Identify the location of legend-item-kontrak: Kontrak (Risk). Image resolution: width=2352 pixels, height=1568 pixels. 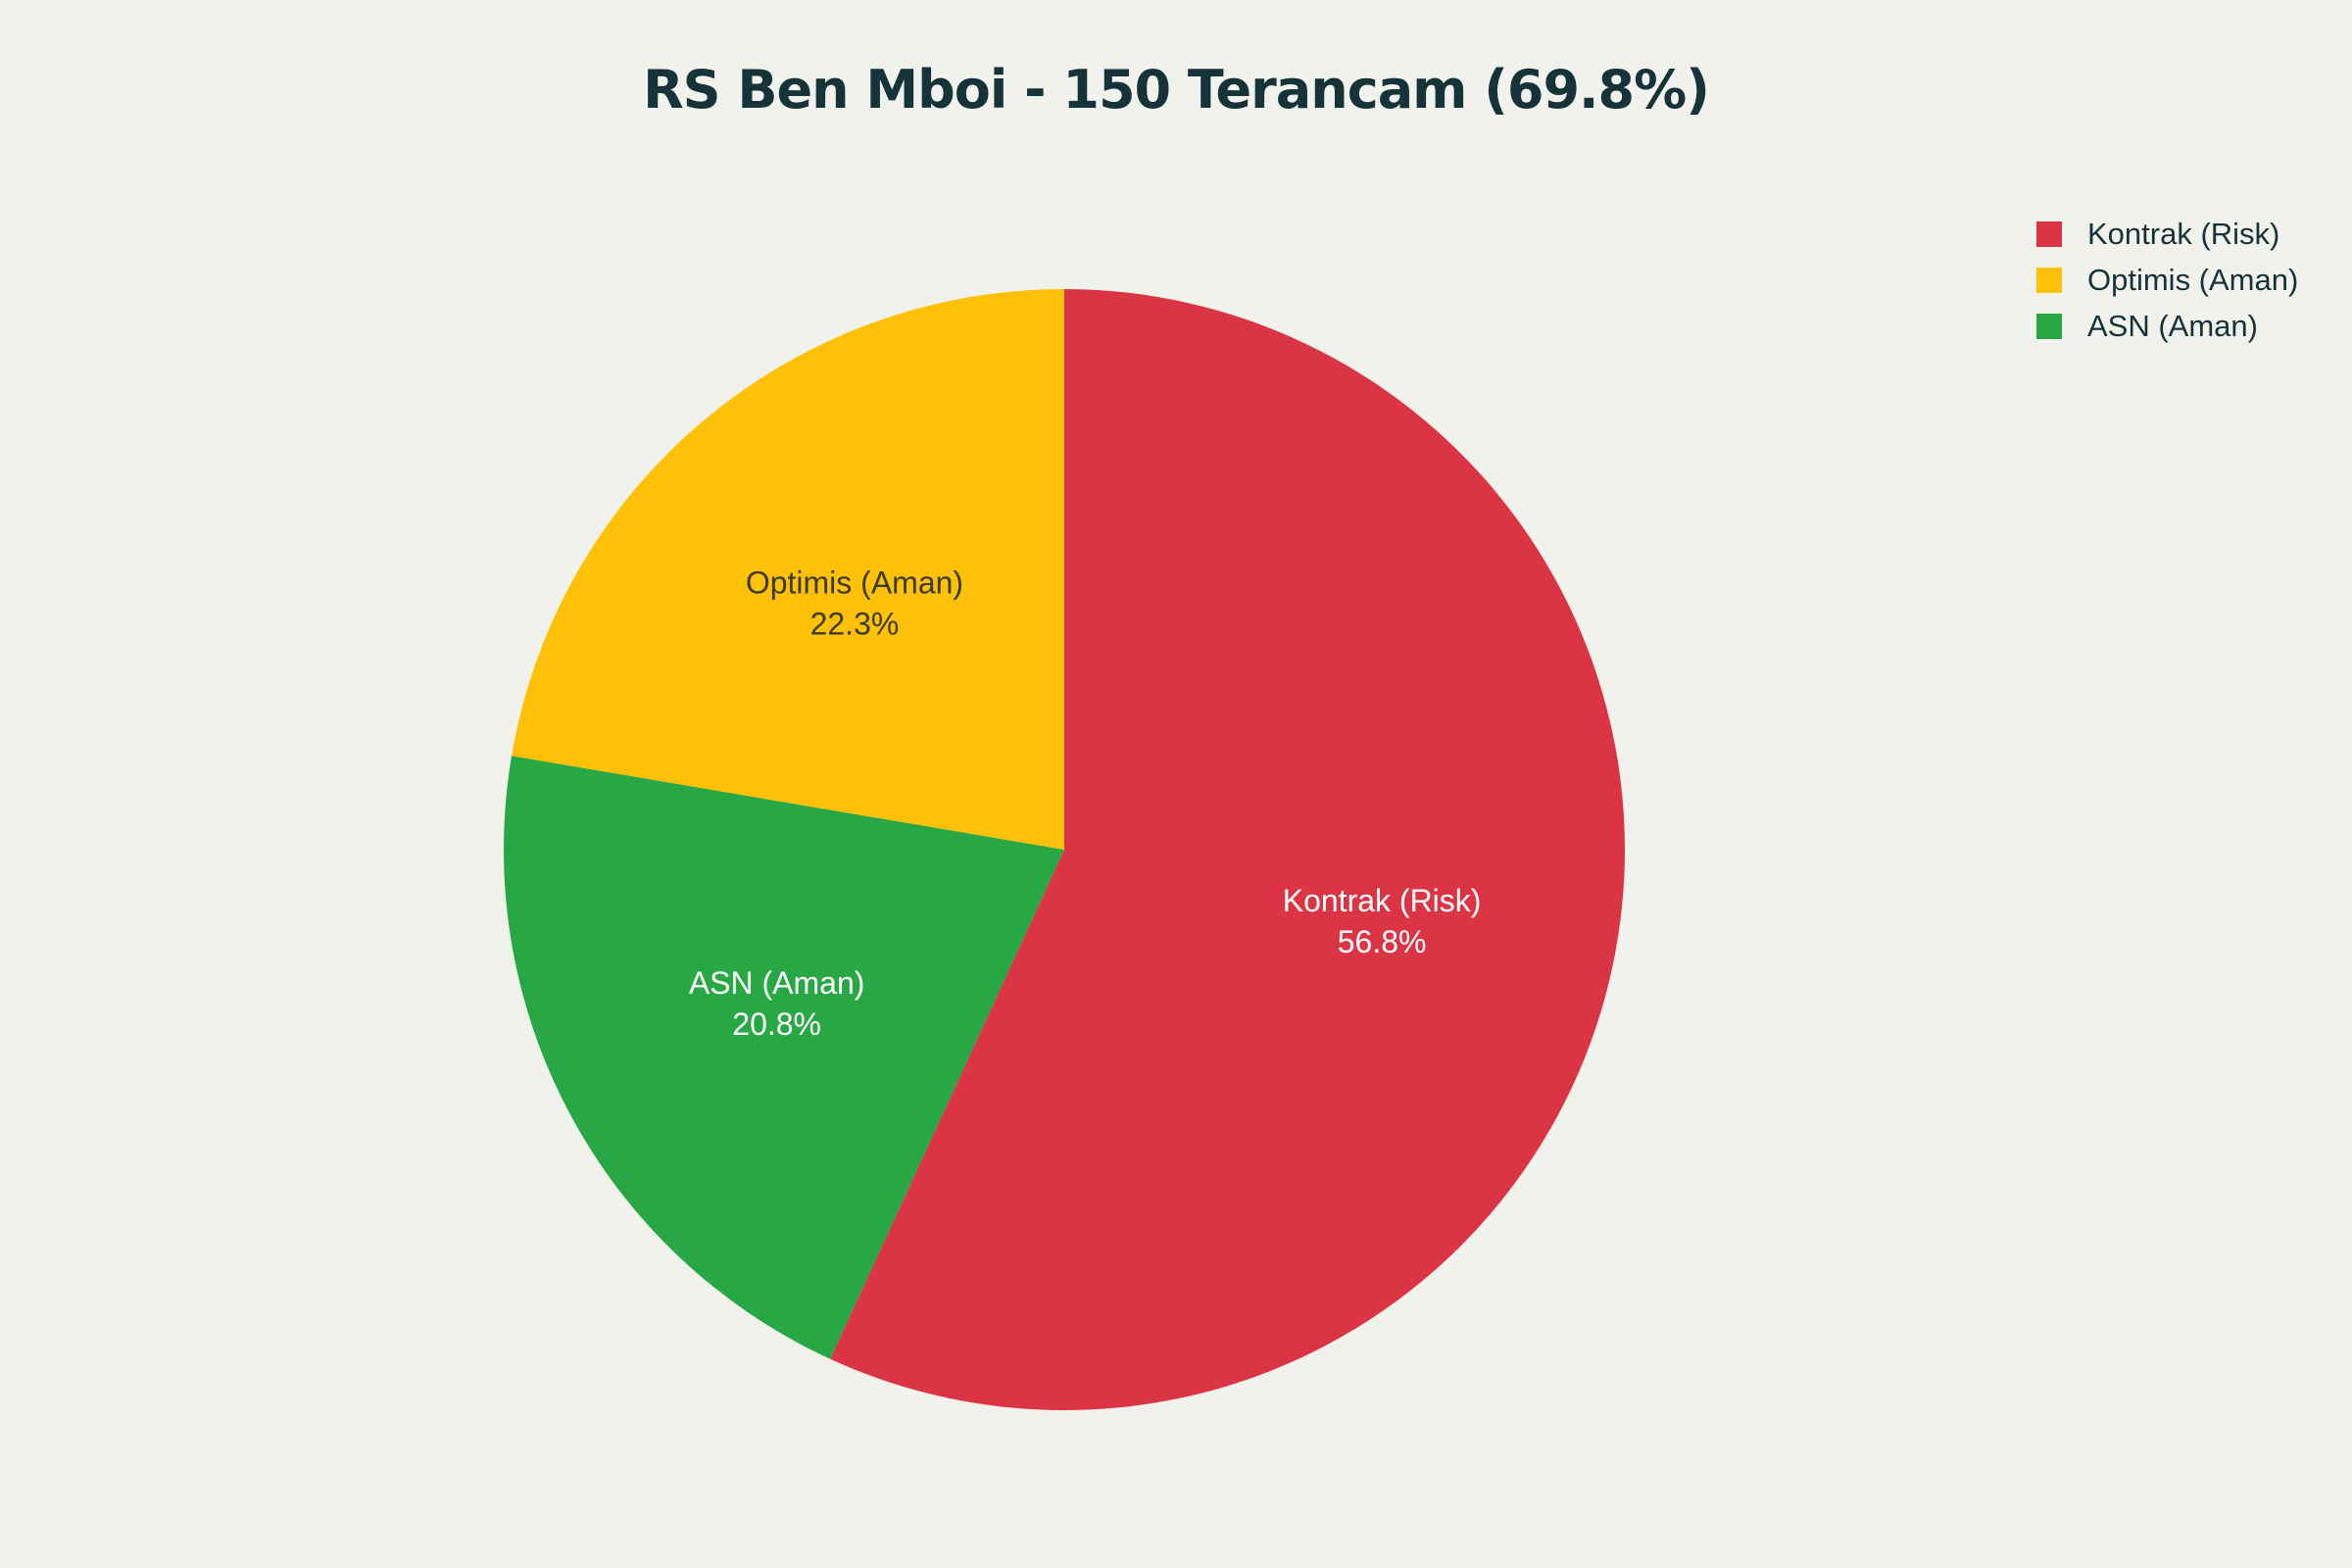
(2167, 234).